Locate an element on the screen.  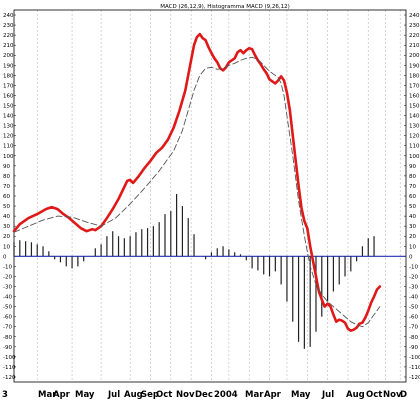
y-tick-label-right: 70 is located at coordinates (412, 187).